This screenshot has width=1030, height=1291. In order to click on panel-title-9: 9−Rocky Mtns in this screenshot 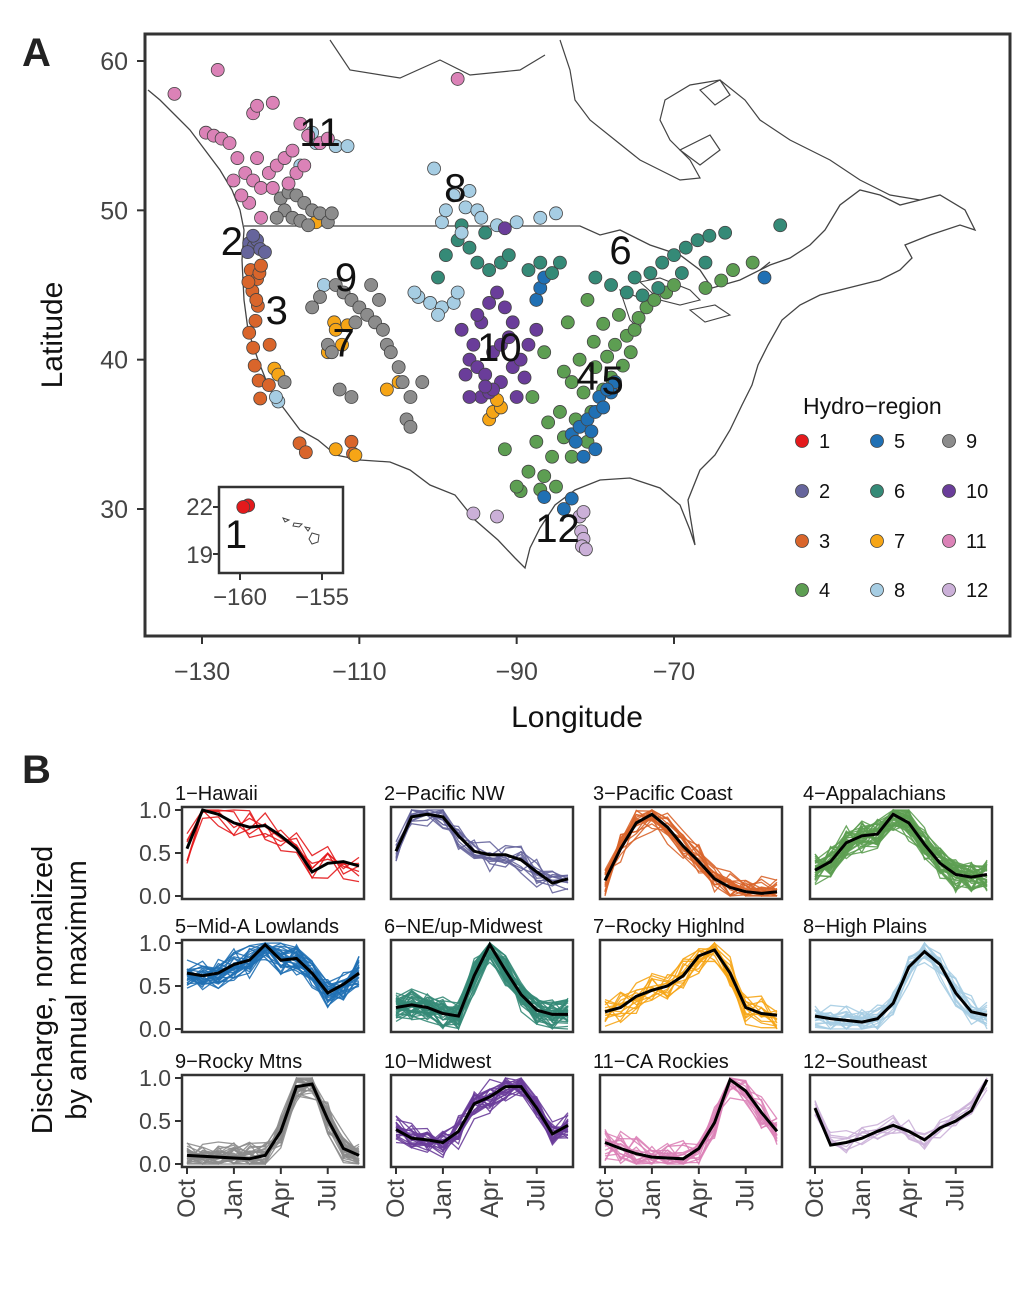, I will do `click(238, 1062)`.